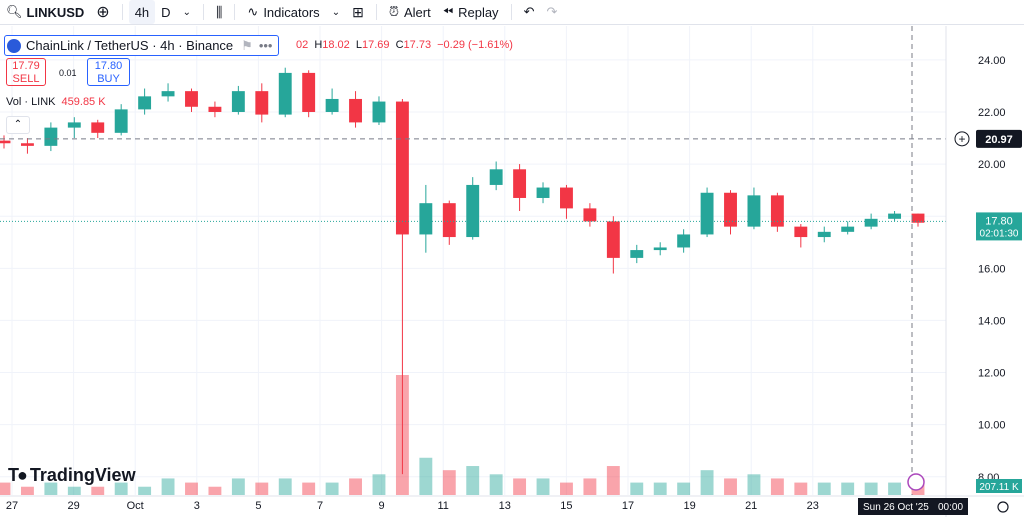  Describe the element at coordinates (628, 506) in the screenshot. I see `x-tick-label: 17` at that location.